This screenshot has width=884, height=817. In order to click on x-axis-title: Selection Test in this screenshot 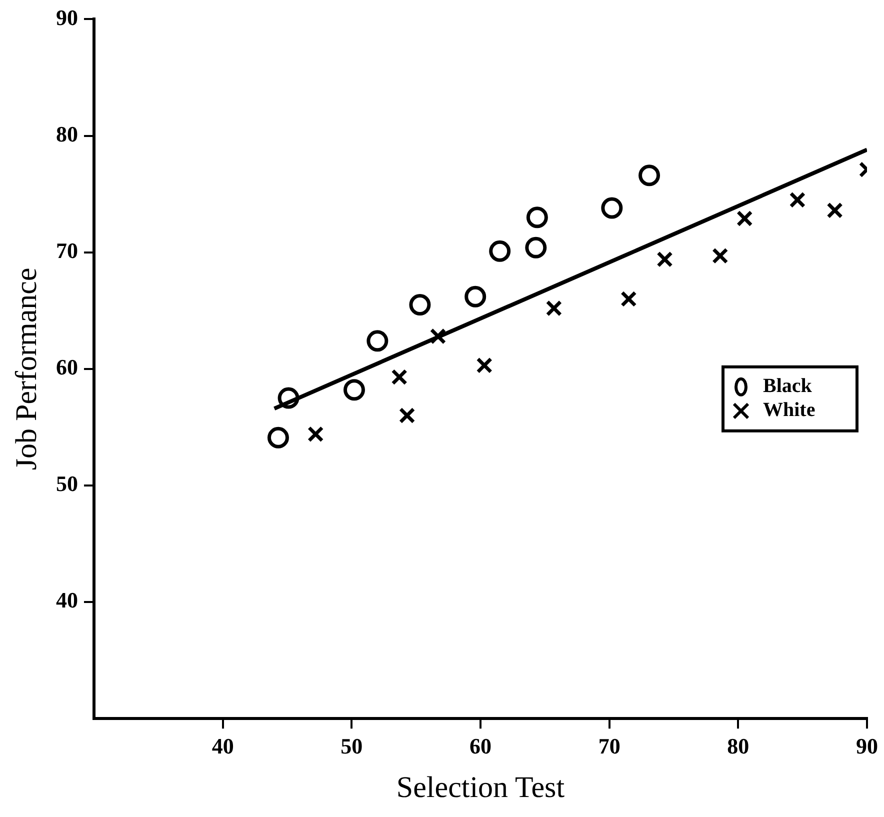, I will do `click(481, 787)`.